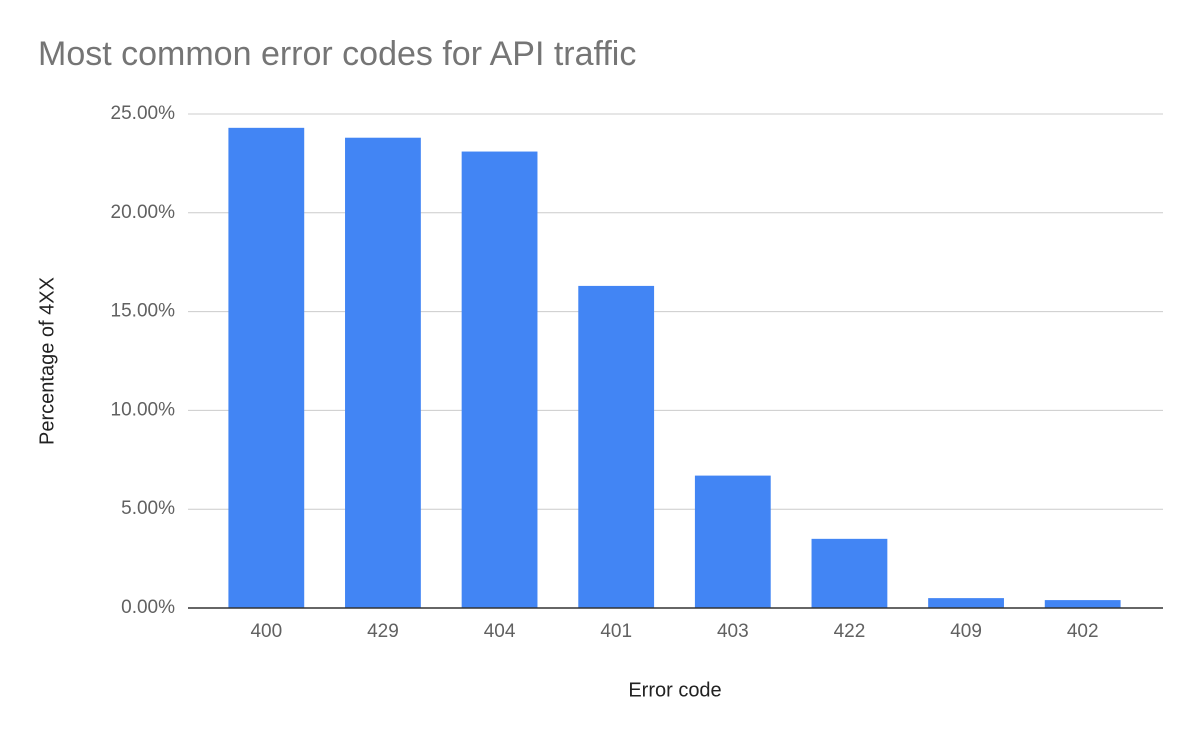 The image size is (1200, 742). What do you see at coordinates (143, 212) in the screenshot?
I see `y-tick-label: 20.00%` at bounding box center [143, 212].